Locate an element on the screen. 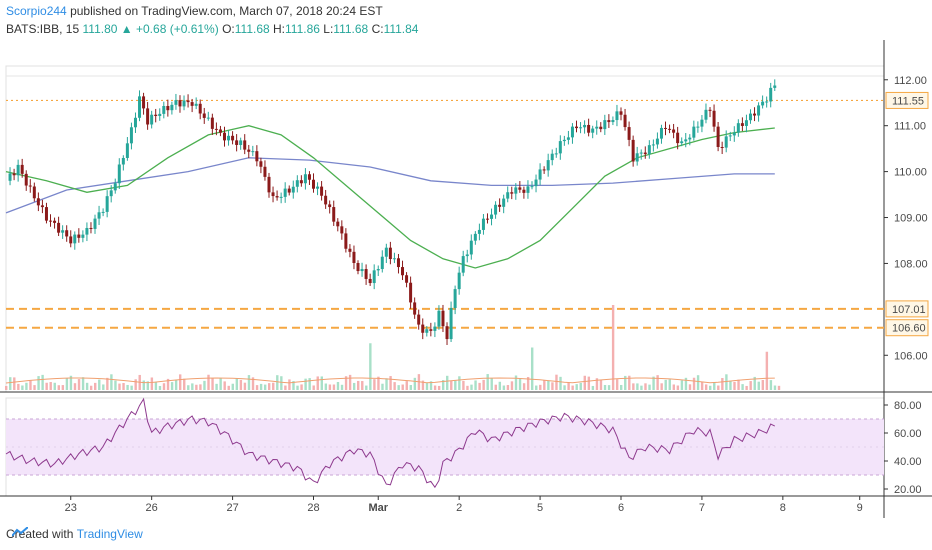 This screenshot has width=932, height=550. time-tick-label: 8 is located at coordinates (783, 508).